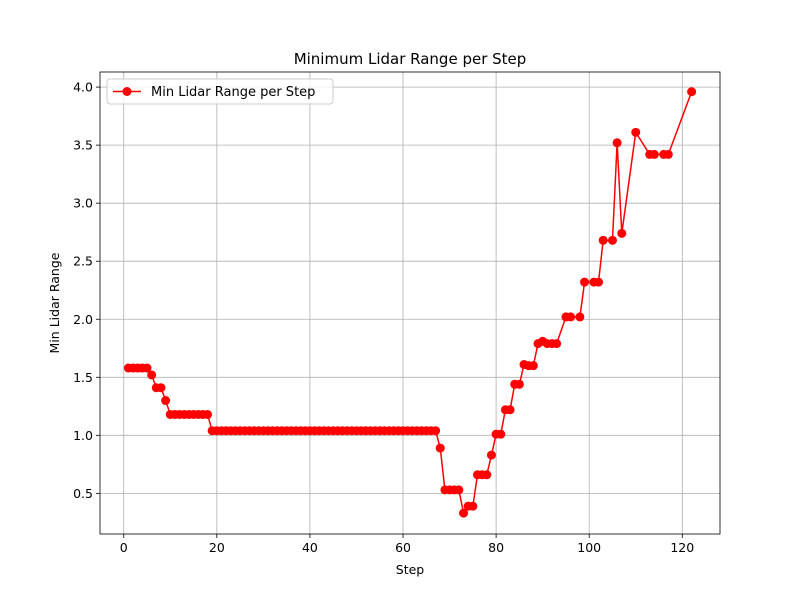 This screenshot has width=800, height=600. What do you see at coordinates (83, 319) in the screenshot?
I see `y-tick-label: 2.0` at bounding box center [83, 319].